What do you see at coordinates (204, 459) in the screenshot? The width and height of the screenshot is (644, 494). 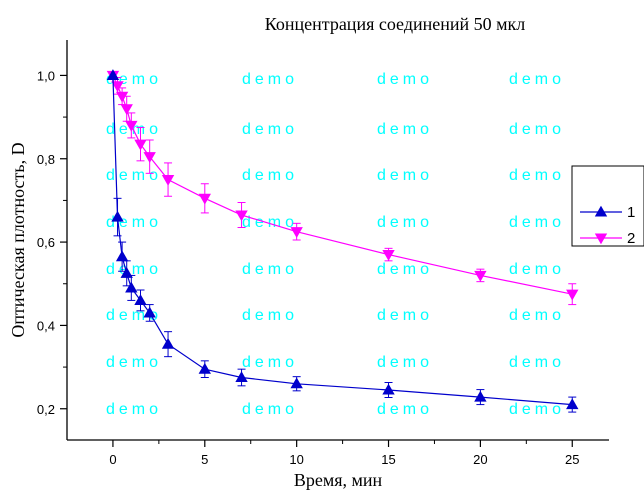 I see `x-tick-label: 5` at bounding box center [204, 459].